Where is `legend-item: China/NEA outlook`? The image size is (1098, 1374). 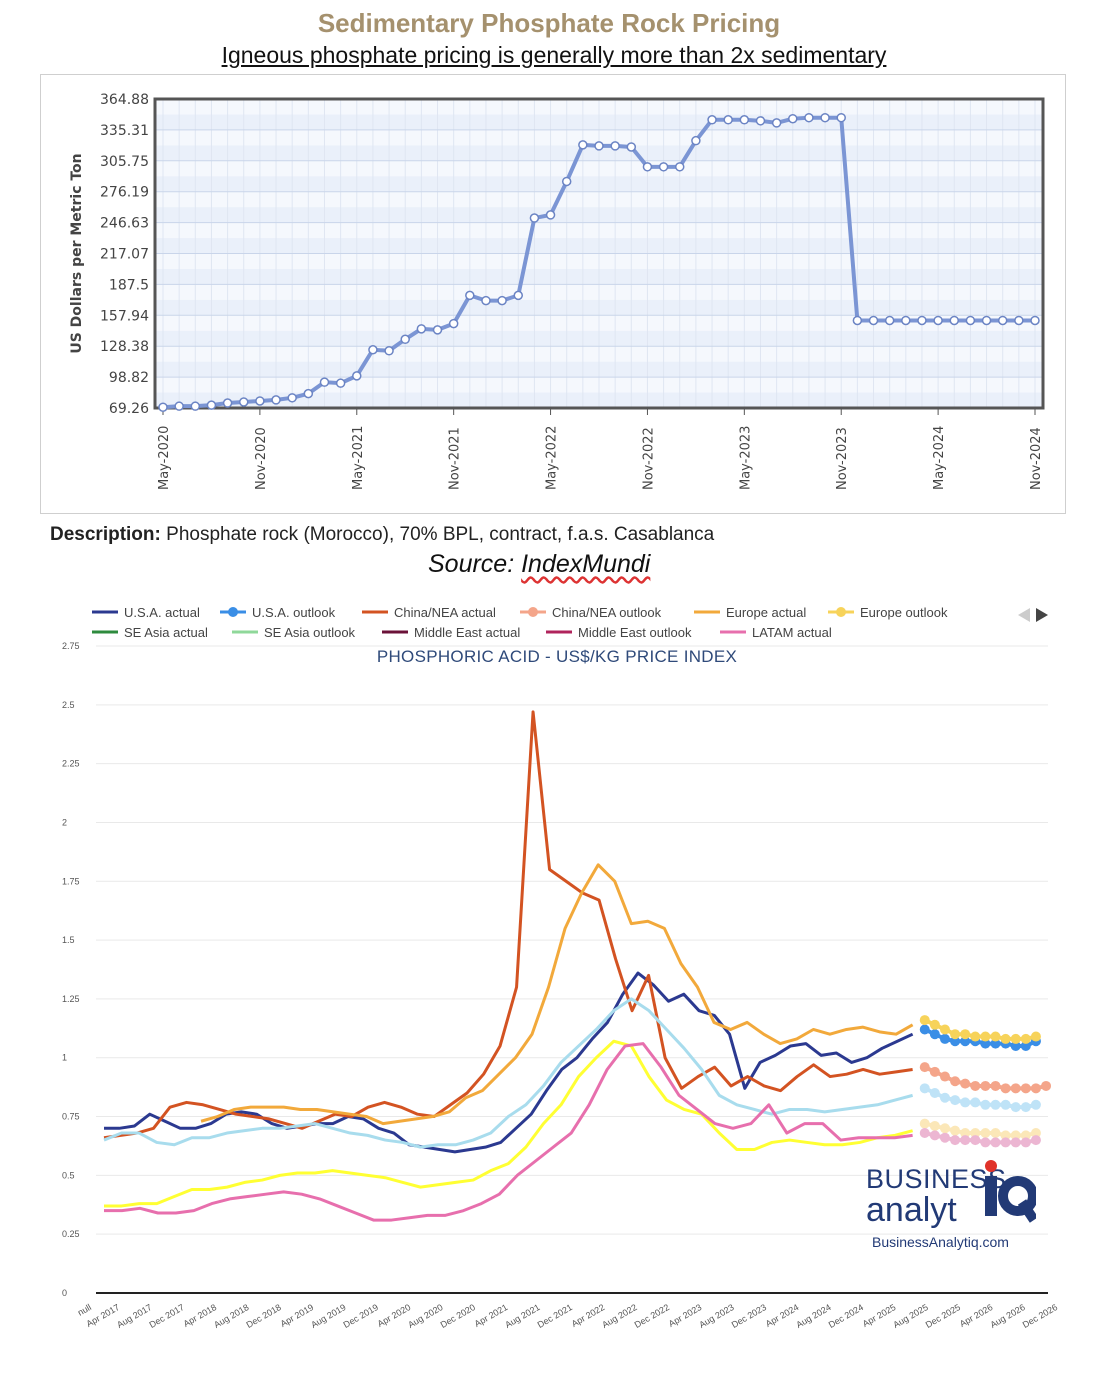
legend-item: China/NEA outlook is located at coordinates (591, 612).